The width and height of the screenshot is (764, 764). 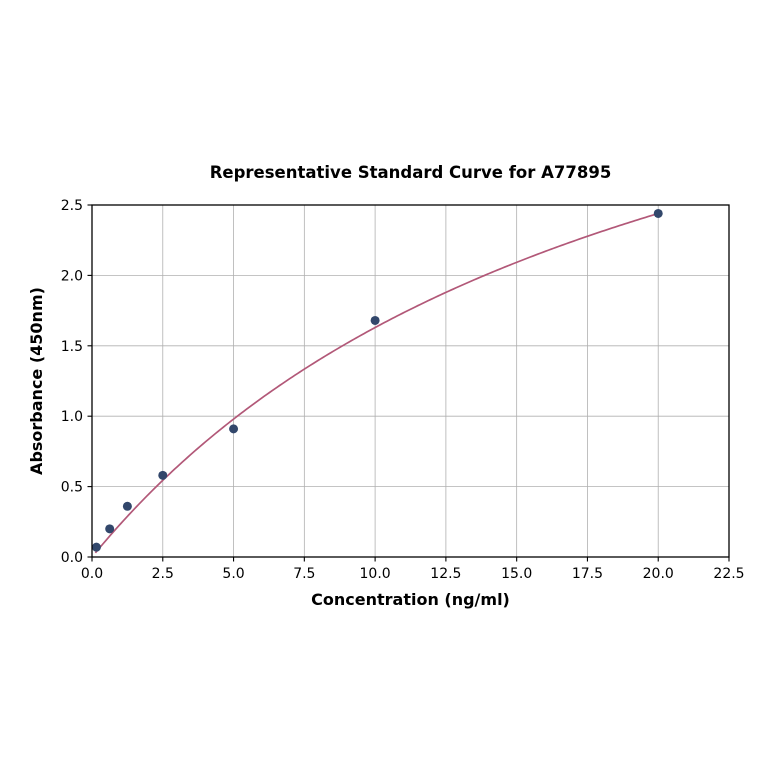 I want to click on y-tick-label: 2.0, so click(x=72, y=276).